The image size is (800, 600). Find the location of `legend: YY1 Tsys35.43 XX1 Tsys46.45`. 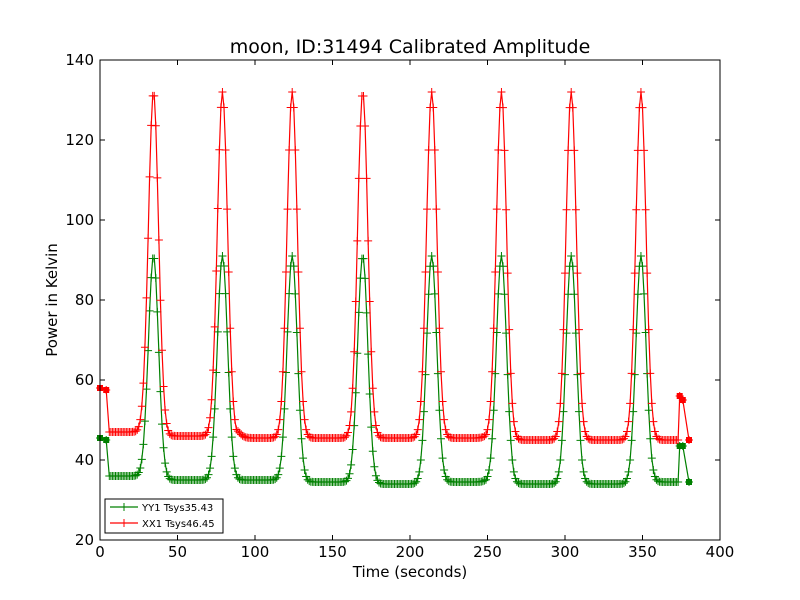

legend: YY1 Tsys35.43 XX1 Tsys46.45 is located at coordinates (164, 516).